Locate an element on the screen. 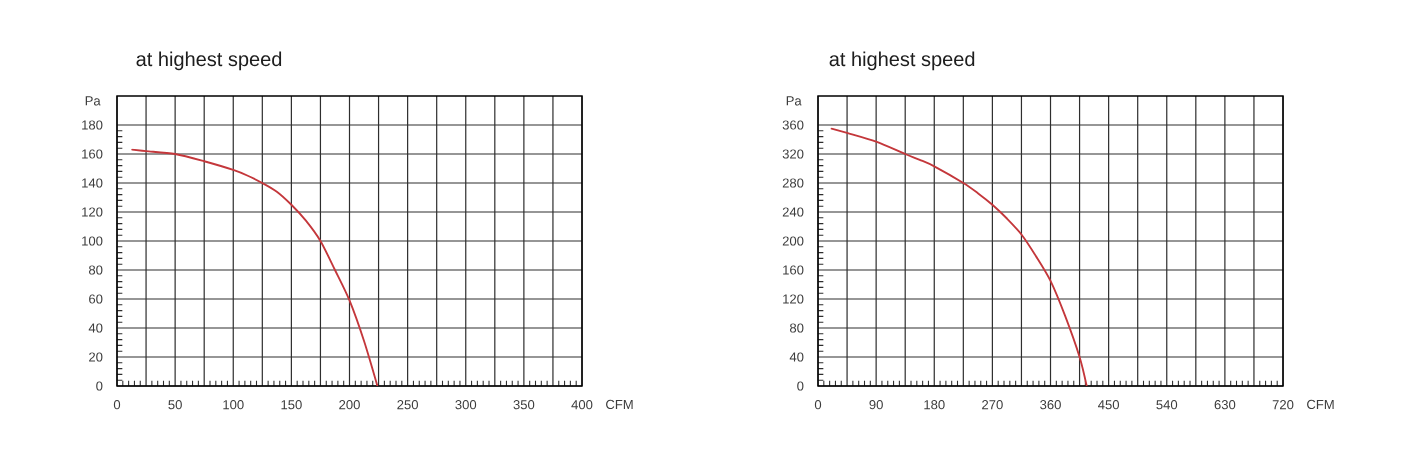 The image size is (1428, 475). x-tick-label: 250 is located at coordinates (408, 405).